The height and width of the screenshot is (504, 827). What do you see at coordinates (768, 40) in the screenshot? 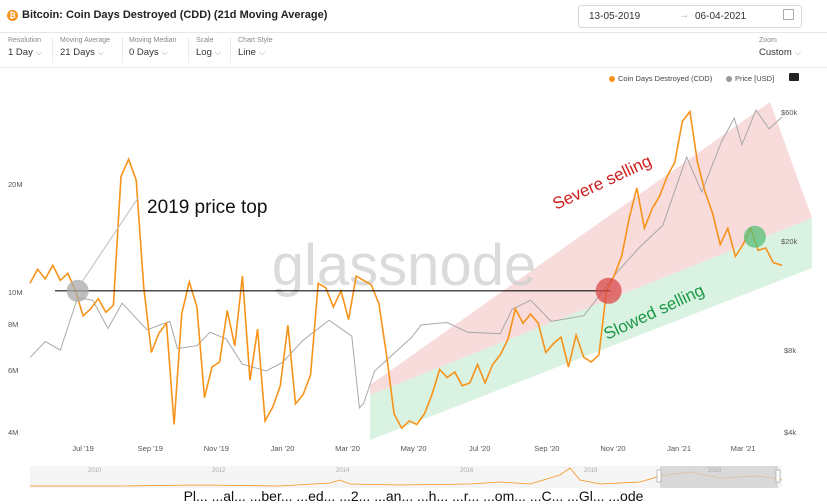
I see `zoom-label: Zoom` at bounding box center [768, 40].